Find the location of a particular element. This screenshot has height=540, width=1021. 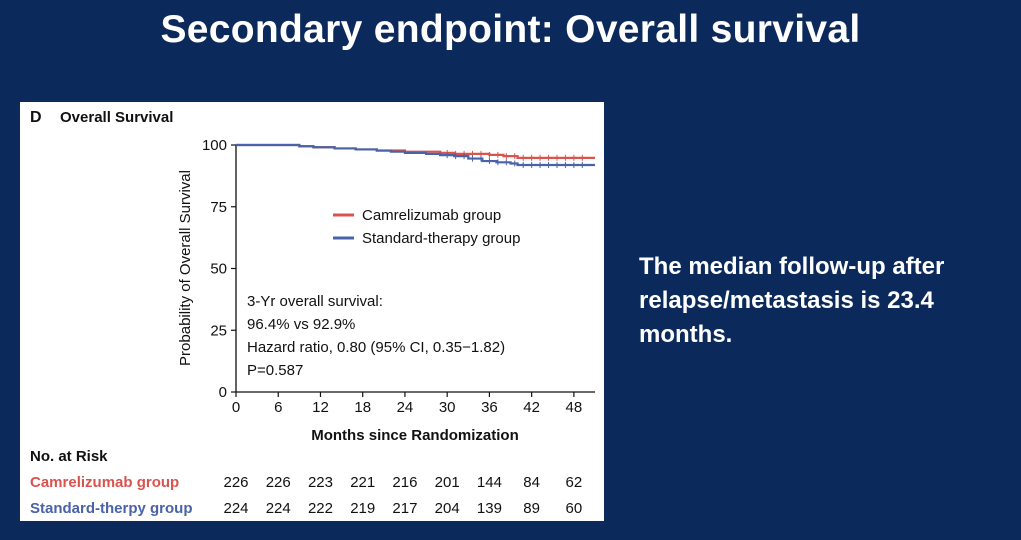

y-tick-label: 25 is located at coordinates (218, 330).